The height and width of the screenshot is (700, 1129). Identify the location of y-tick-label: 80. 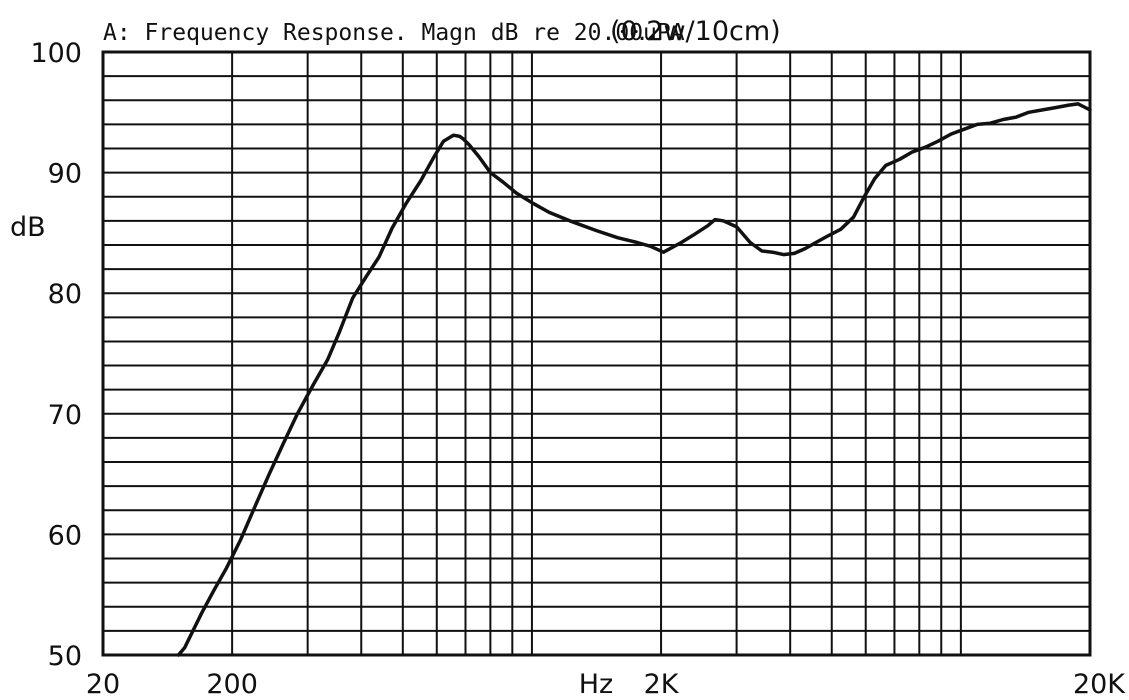
(65, 294).